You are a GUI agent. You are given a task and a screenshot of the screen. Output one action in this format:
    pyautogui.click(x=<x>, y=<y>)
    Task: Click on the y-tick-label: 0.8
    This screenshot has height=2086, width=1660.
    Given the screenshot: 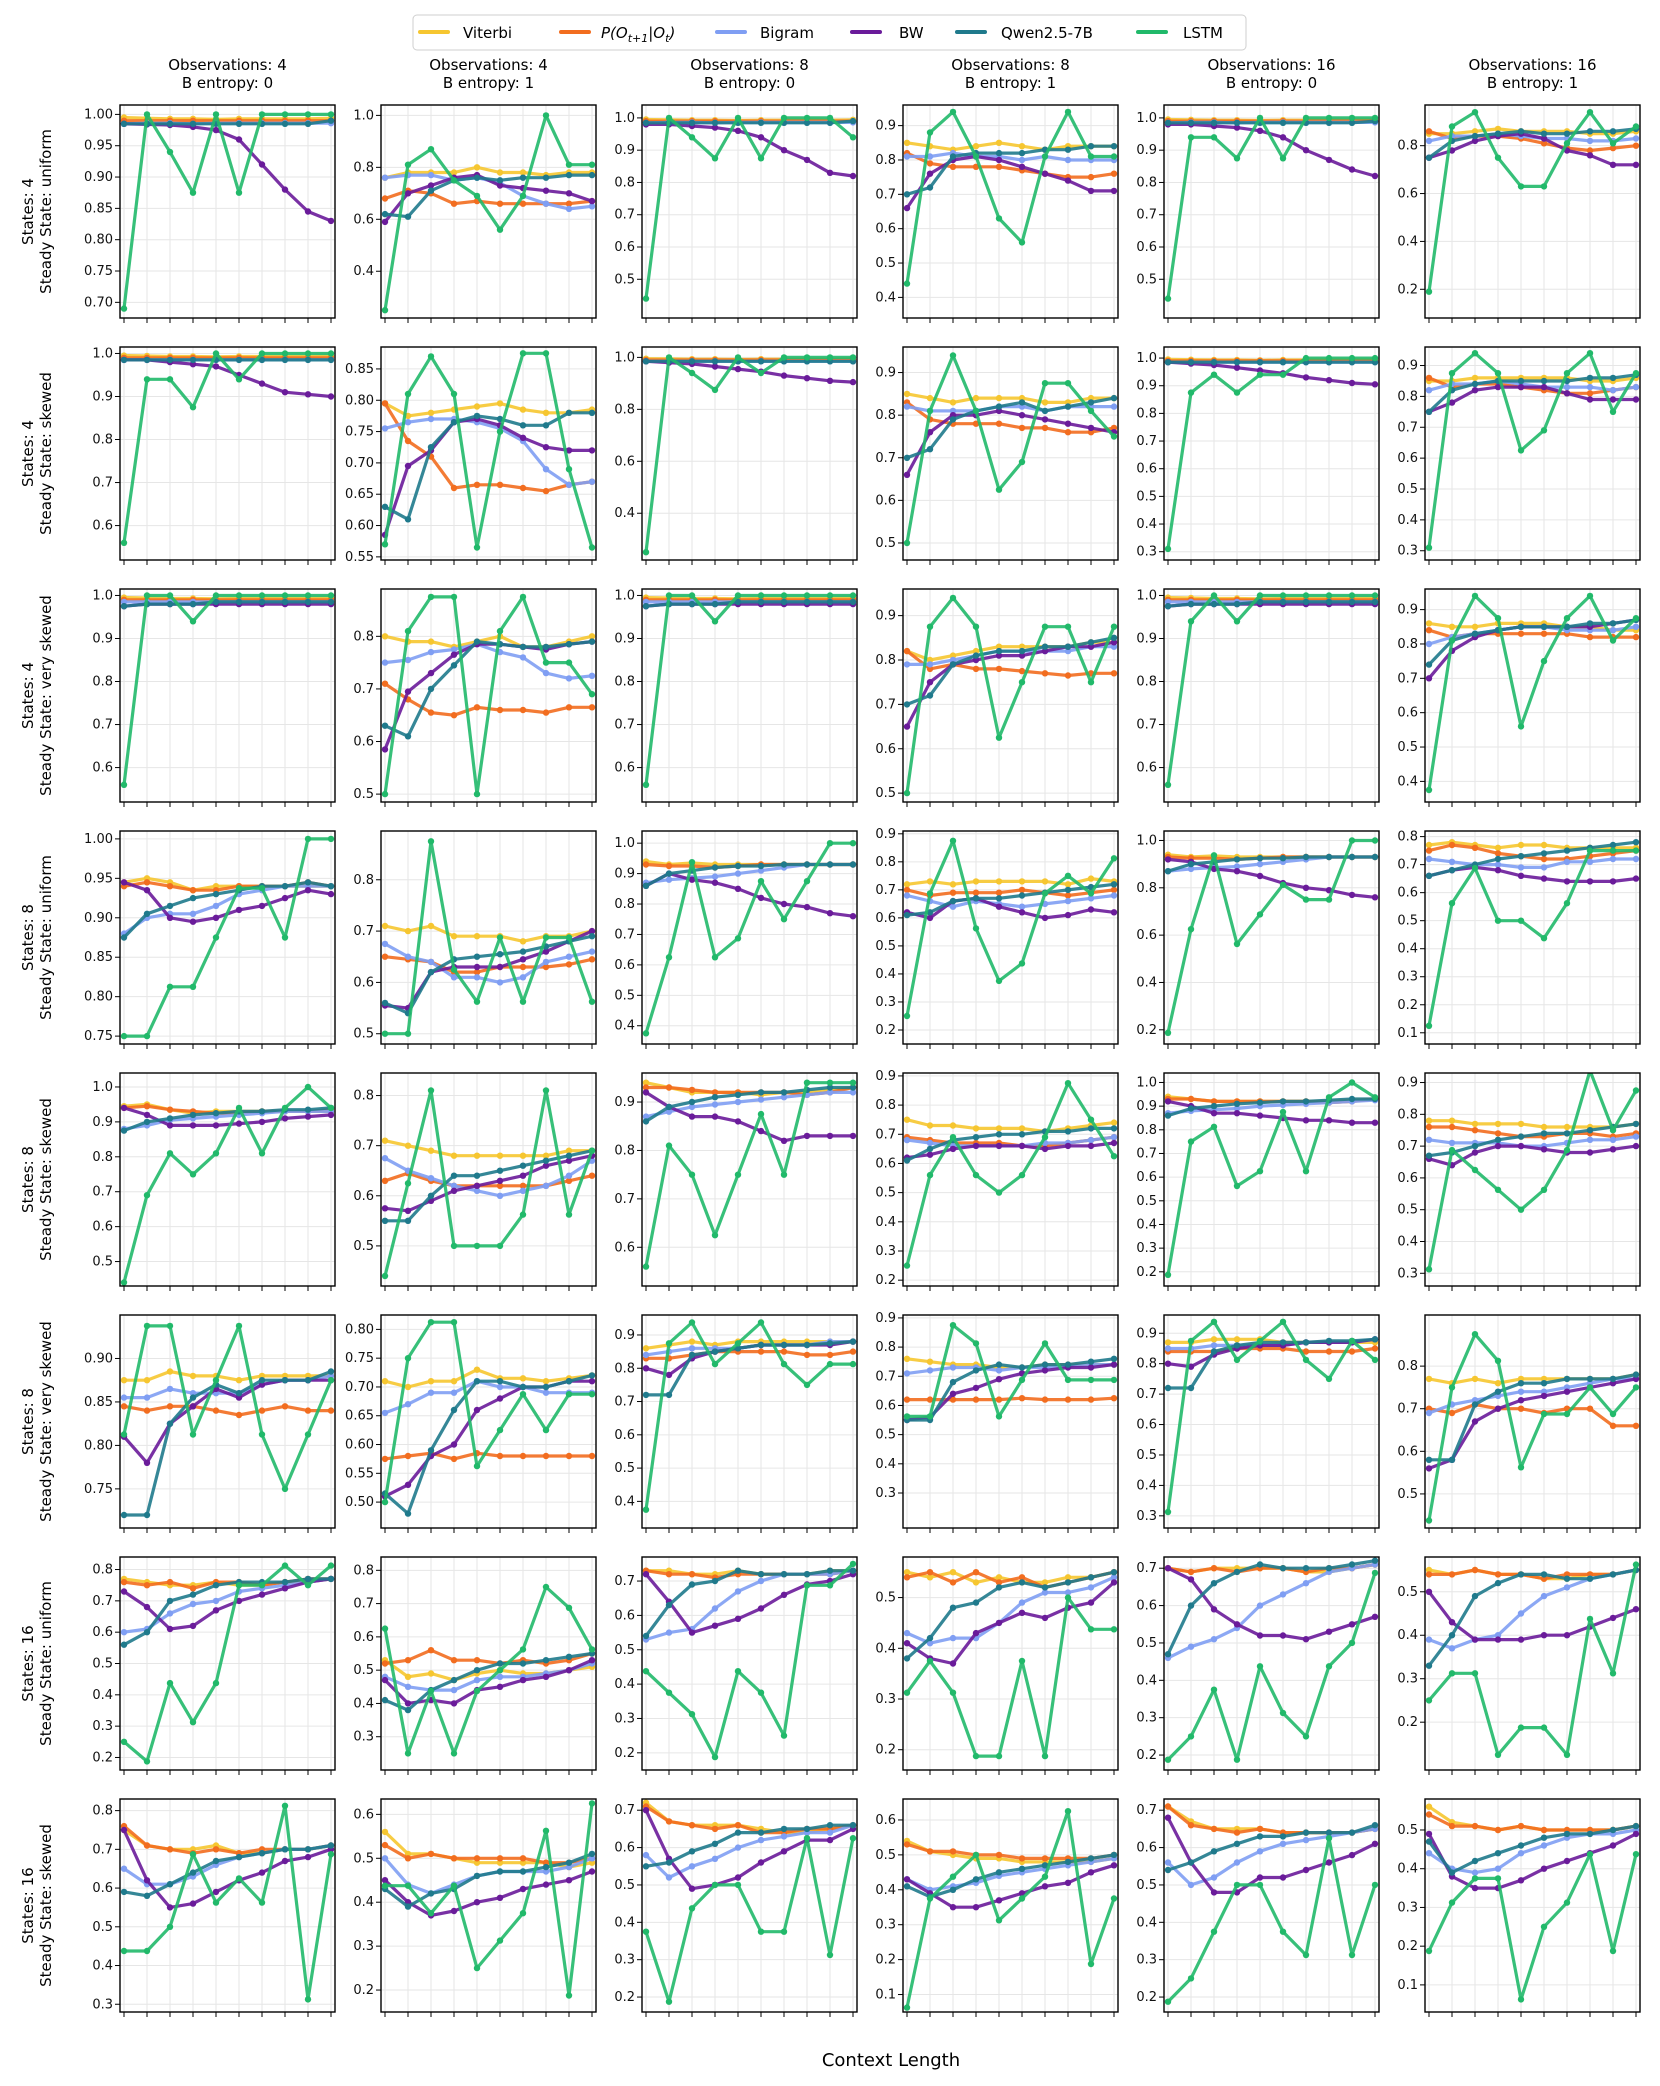 What is the action you would take?
    pyautogui.click(x=885, y=160)
    